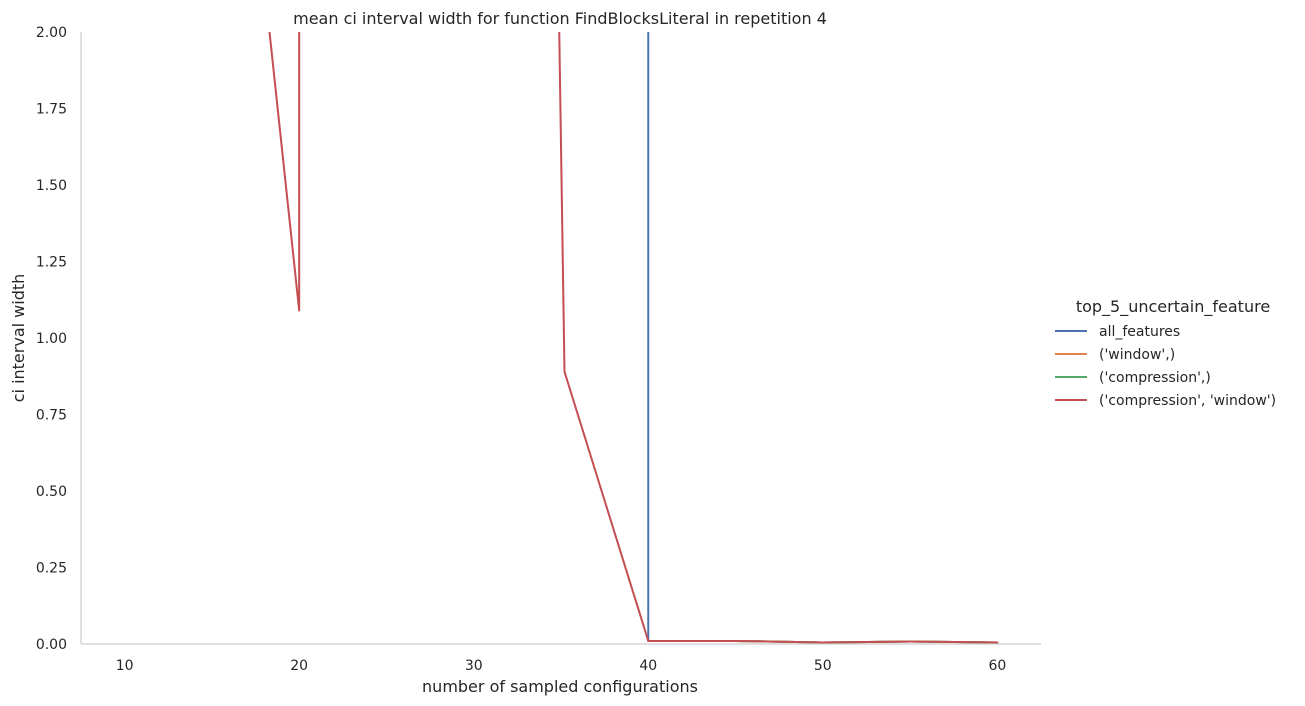  I want to click on y-tick-label: 1.75, so click(51, 110).